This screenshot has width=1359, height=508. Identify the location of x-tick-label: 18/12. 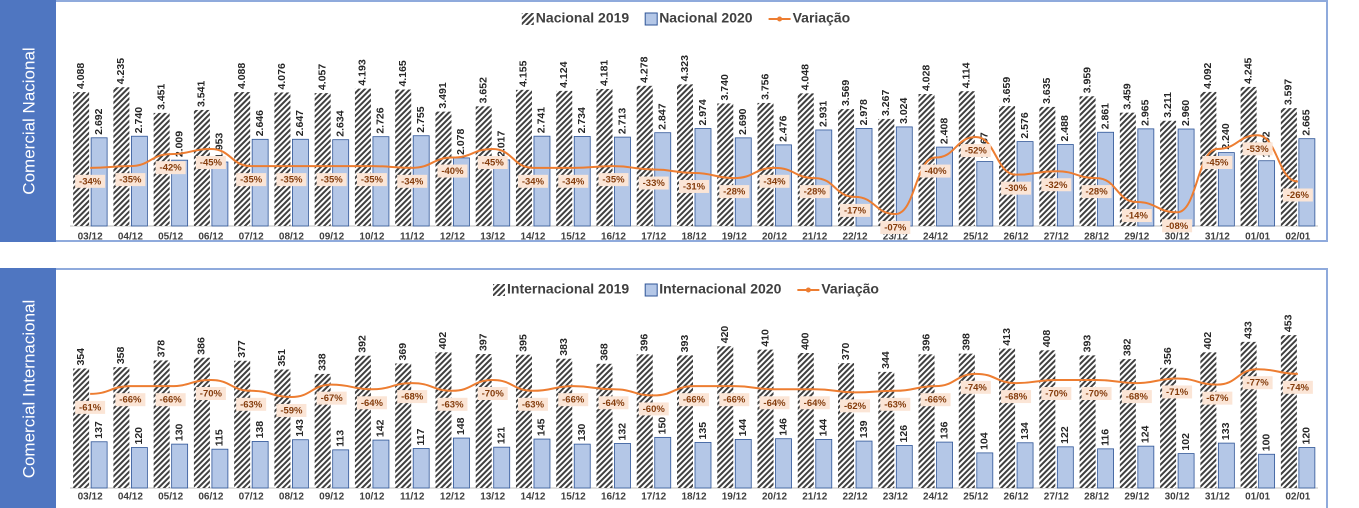
(693, 237).